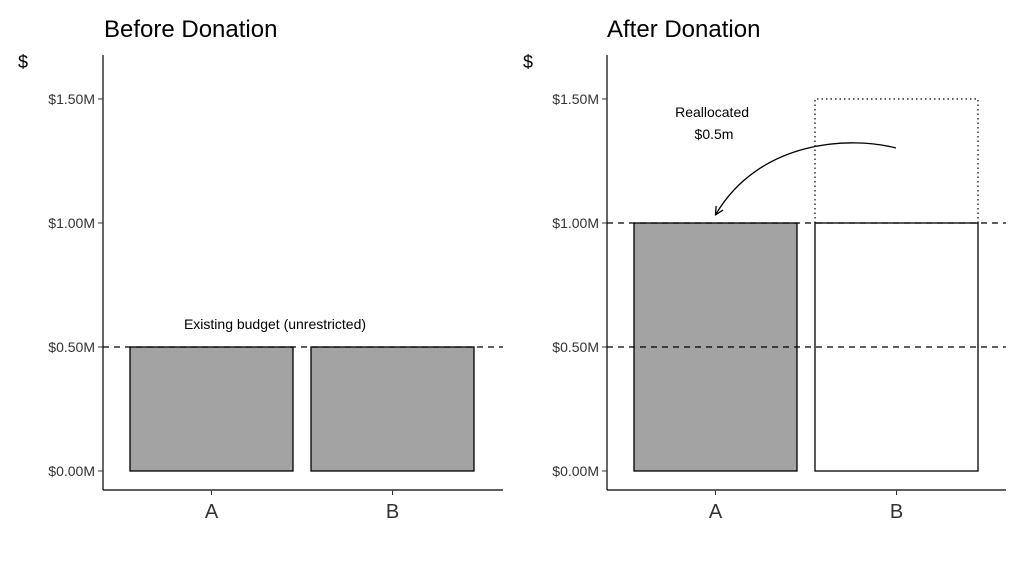 The height and width of the screenshot is (568, 1024). Describe the element at coordinates (714, 134) in the screenshot. I see `annotation-line-2: $0.5m` at that location.